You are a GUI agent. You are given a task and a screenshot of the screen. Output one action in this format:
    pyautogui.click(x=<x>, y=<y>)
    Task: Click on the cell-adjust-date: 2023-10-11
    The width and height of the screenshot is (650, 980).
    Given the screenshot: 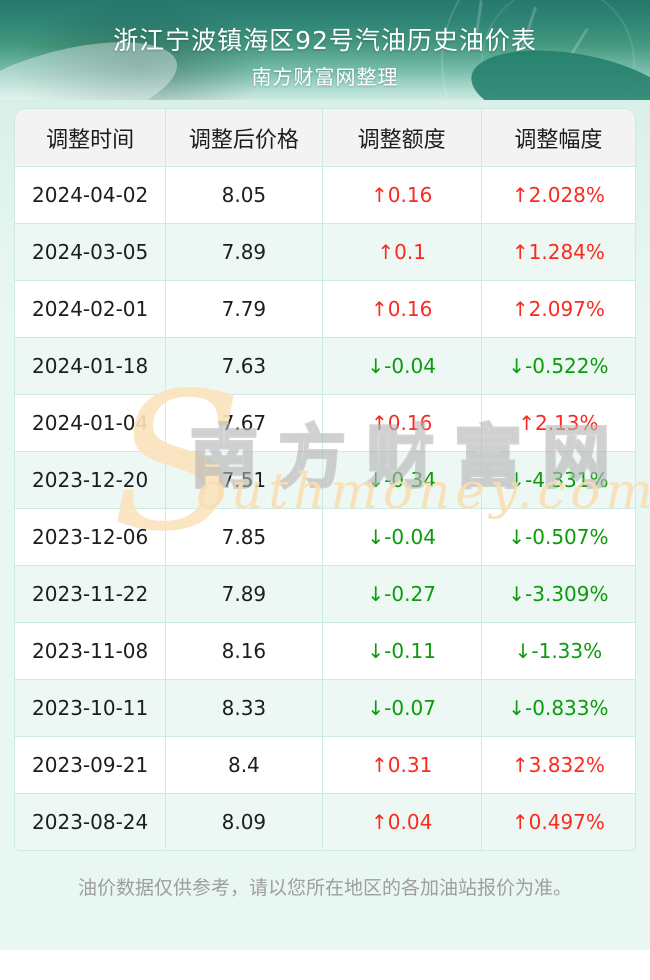 What is the action you would take?
    pyautogui.click(x=91, y=708)
    